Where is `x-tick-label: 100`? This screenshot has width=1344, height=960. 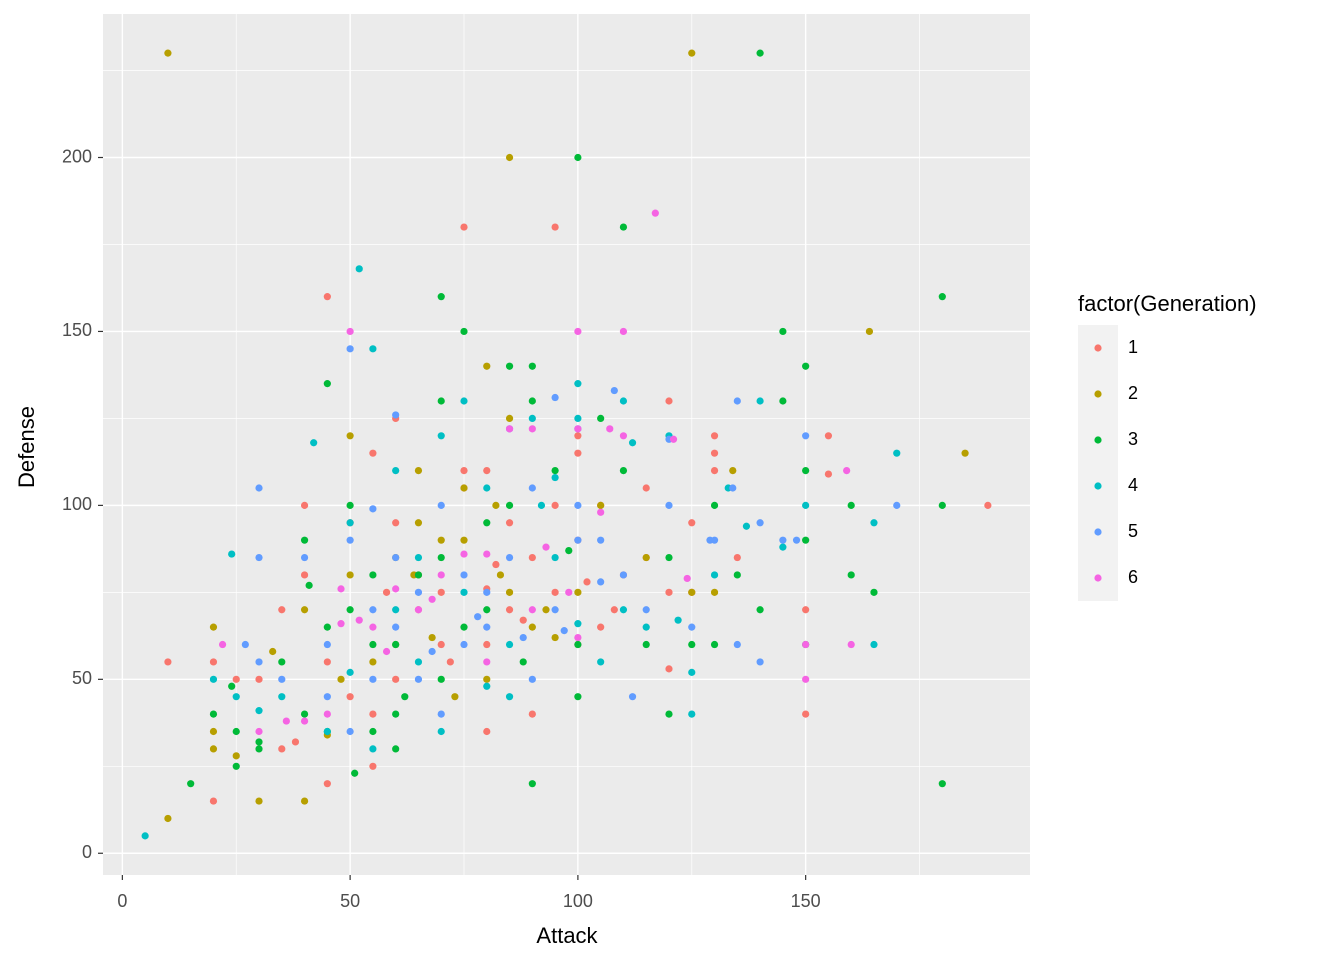
x-tick-label: 100 is located at coordinates (578, 901).